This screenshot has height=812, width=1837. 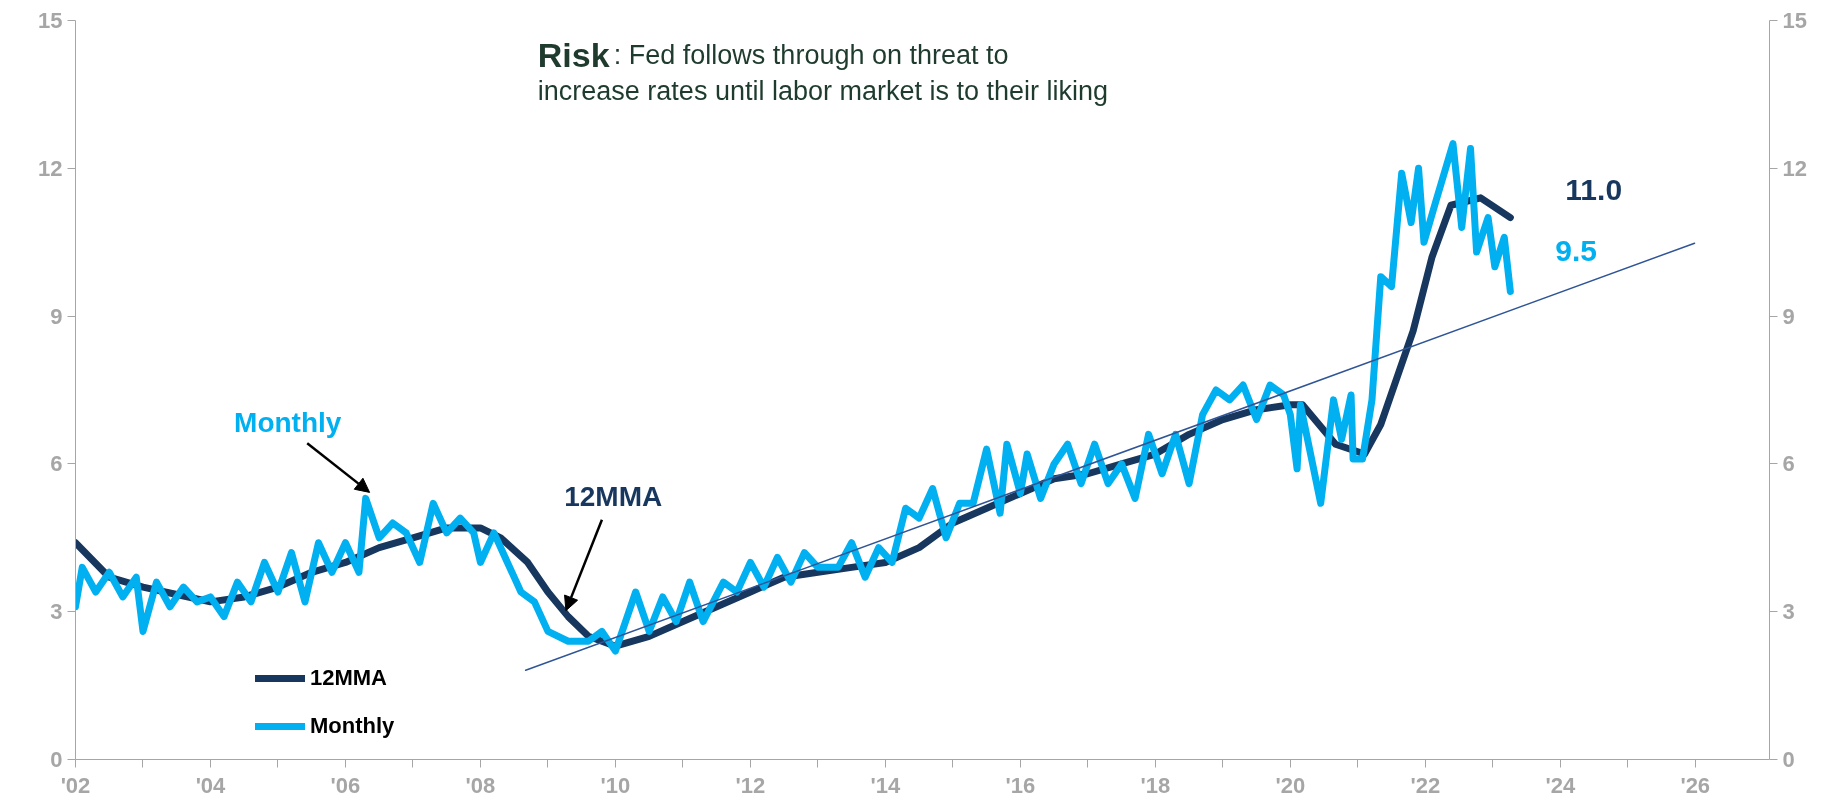 I want to click on y-tick-label: 9, so click(x=56, y=316).